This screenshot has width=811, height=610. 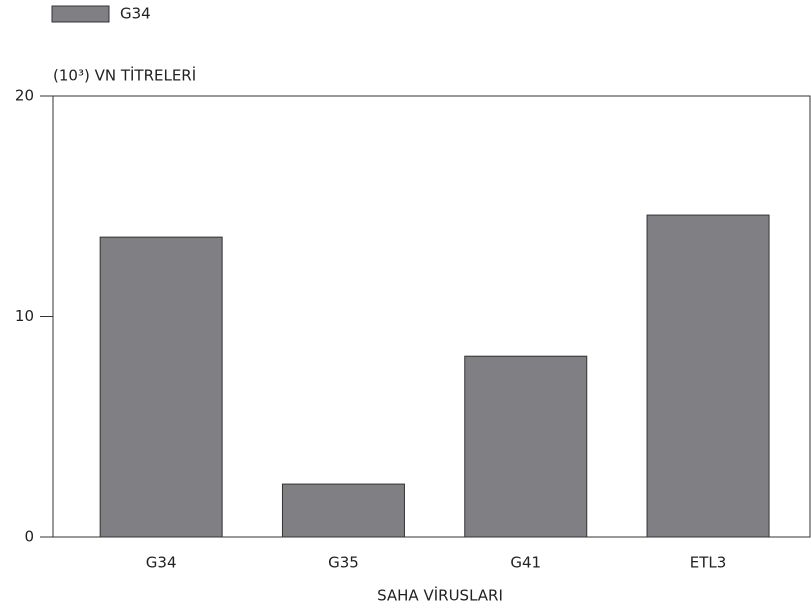 What do you see at coordinates (343, 563) in the screenshot?
I see `x-tick-label: G35` at bounding box center [343, 563].